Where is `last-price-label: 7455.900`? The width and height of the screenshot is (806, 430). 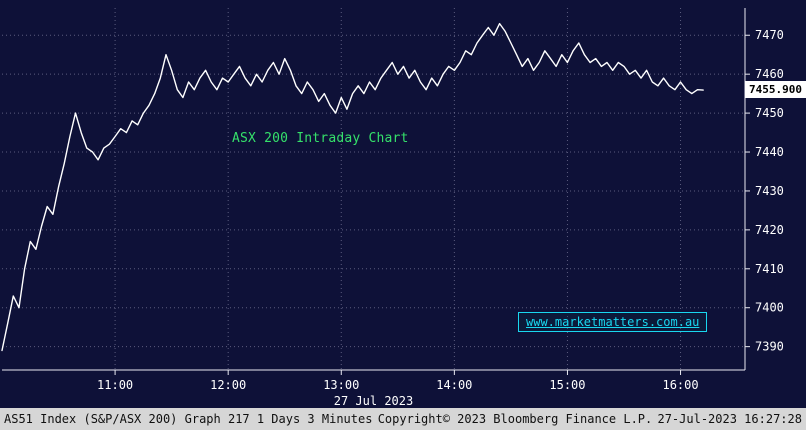 last-price-label: 7455.900 is located at coordinates (775, 90).